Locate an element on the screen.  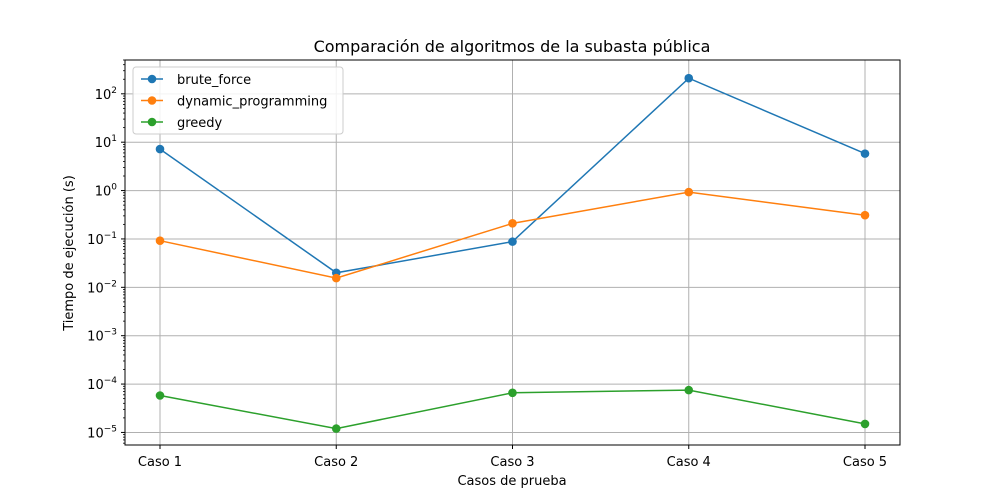
legend-label: dynamic_programming is located at coordinates (252, 102).